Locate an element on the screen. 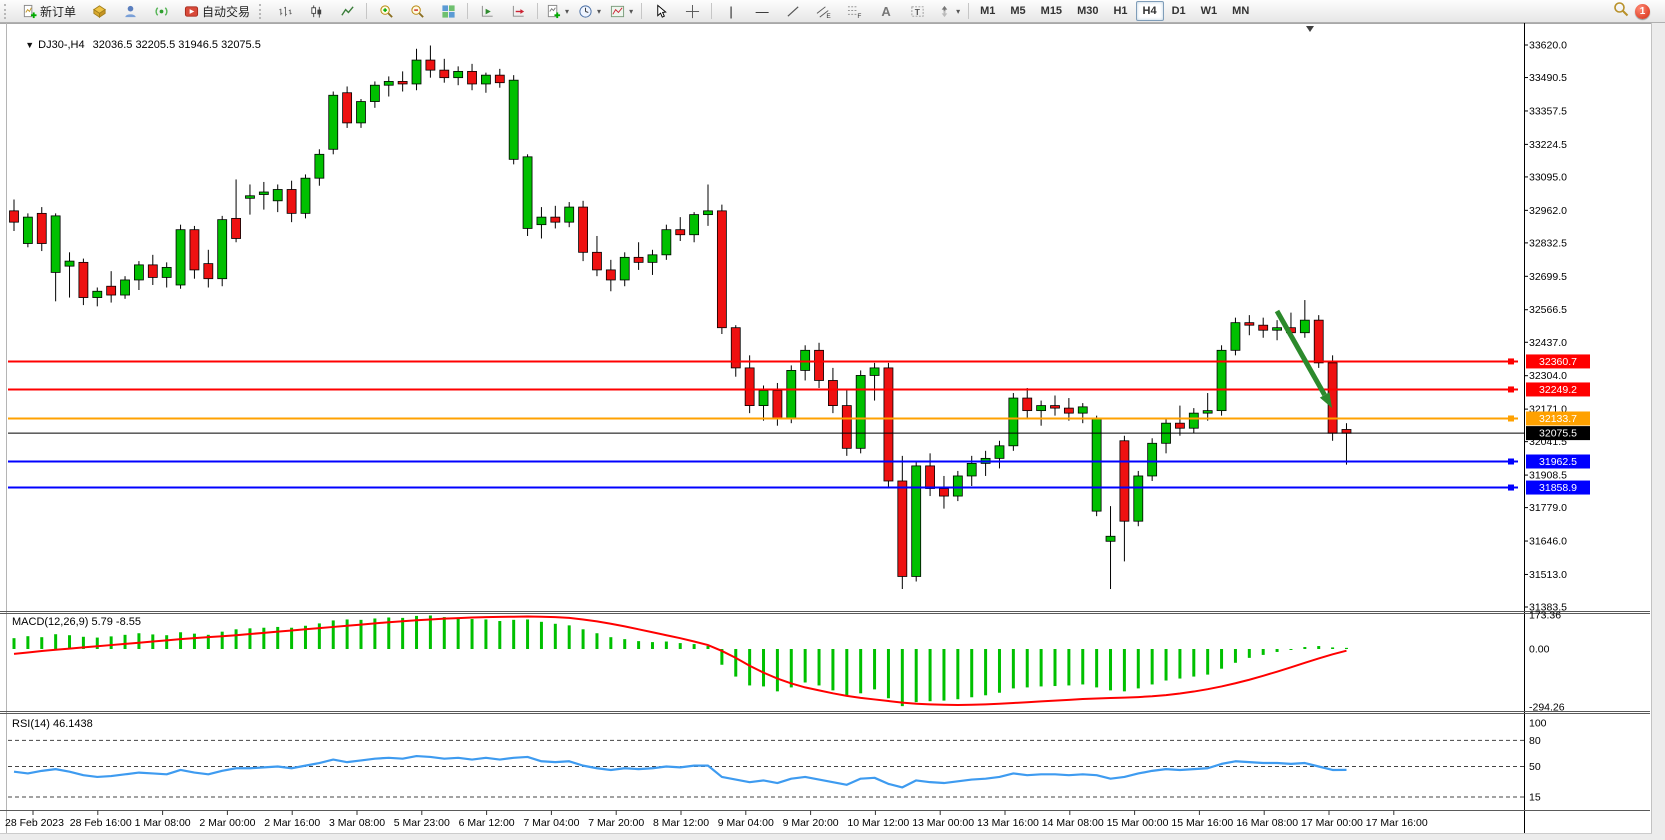 The width and height of the screenshot is (1665, 840). macd-signal-line is located at coordinates (680, 660).